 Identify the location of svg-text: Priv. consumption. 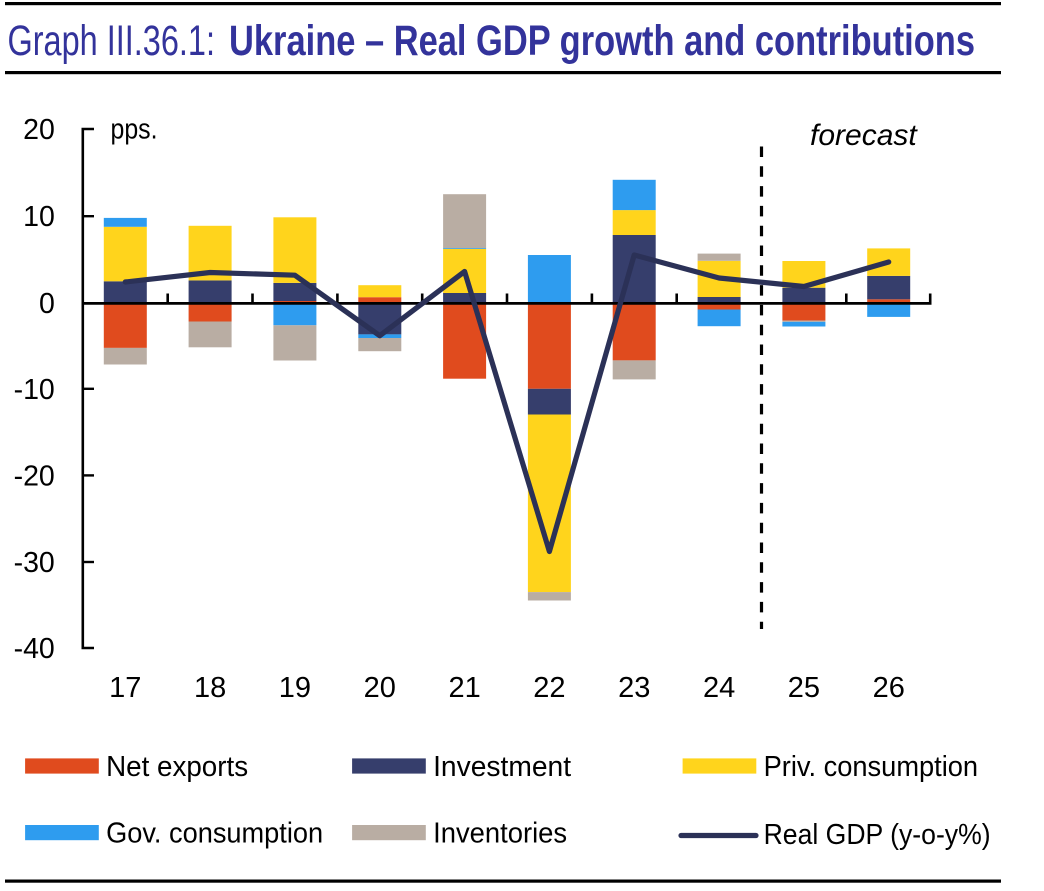
(871, 767).